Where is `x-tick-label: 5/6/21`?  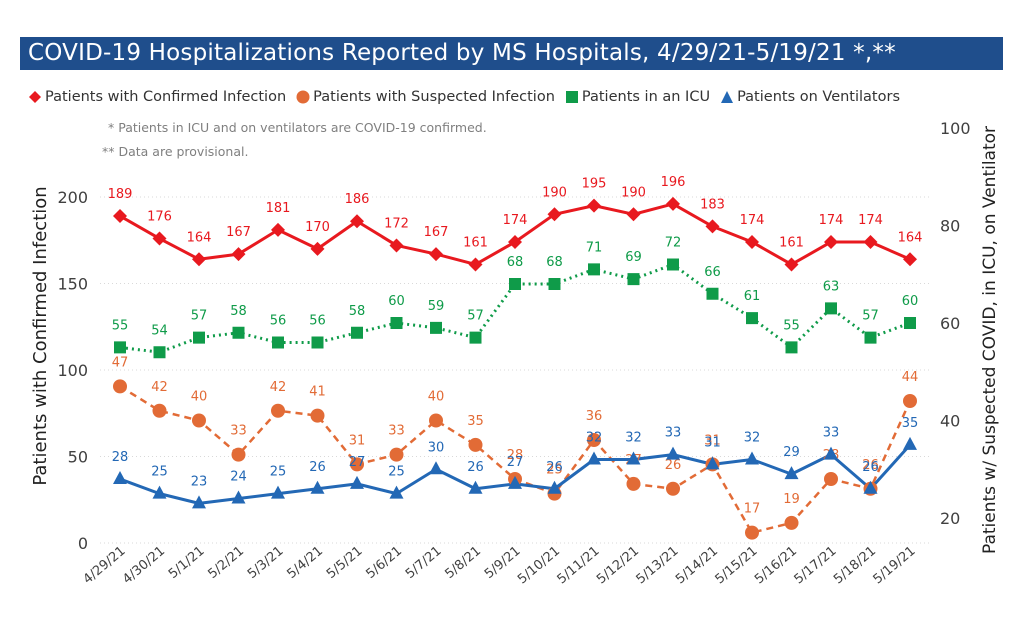
x-tick-label: 5/6/21 is located at coordinates (384, 563).